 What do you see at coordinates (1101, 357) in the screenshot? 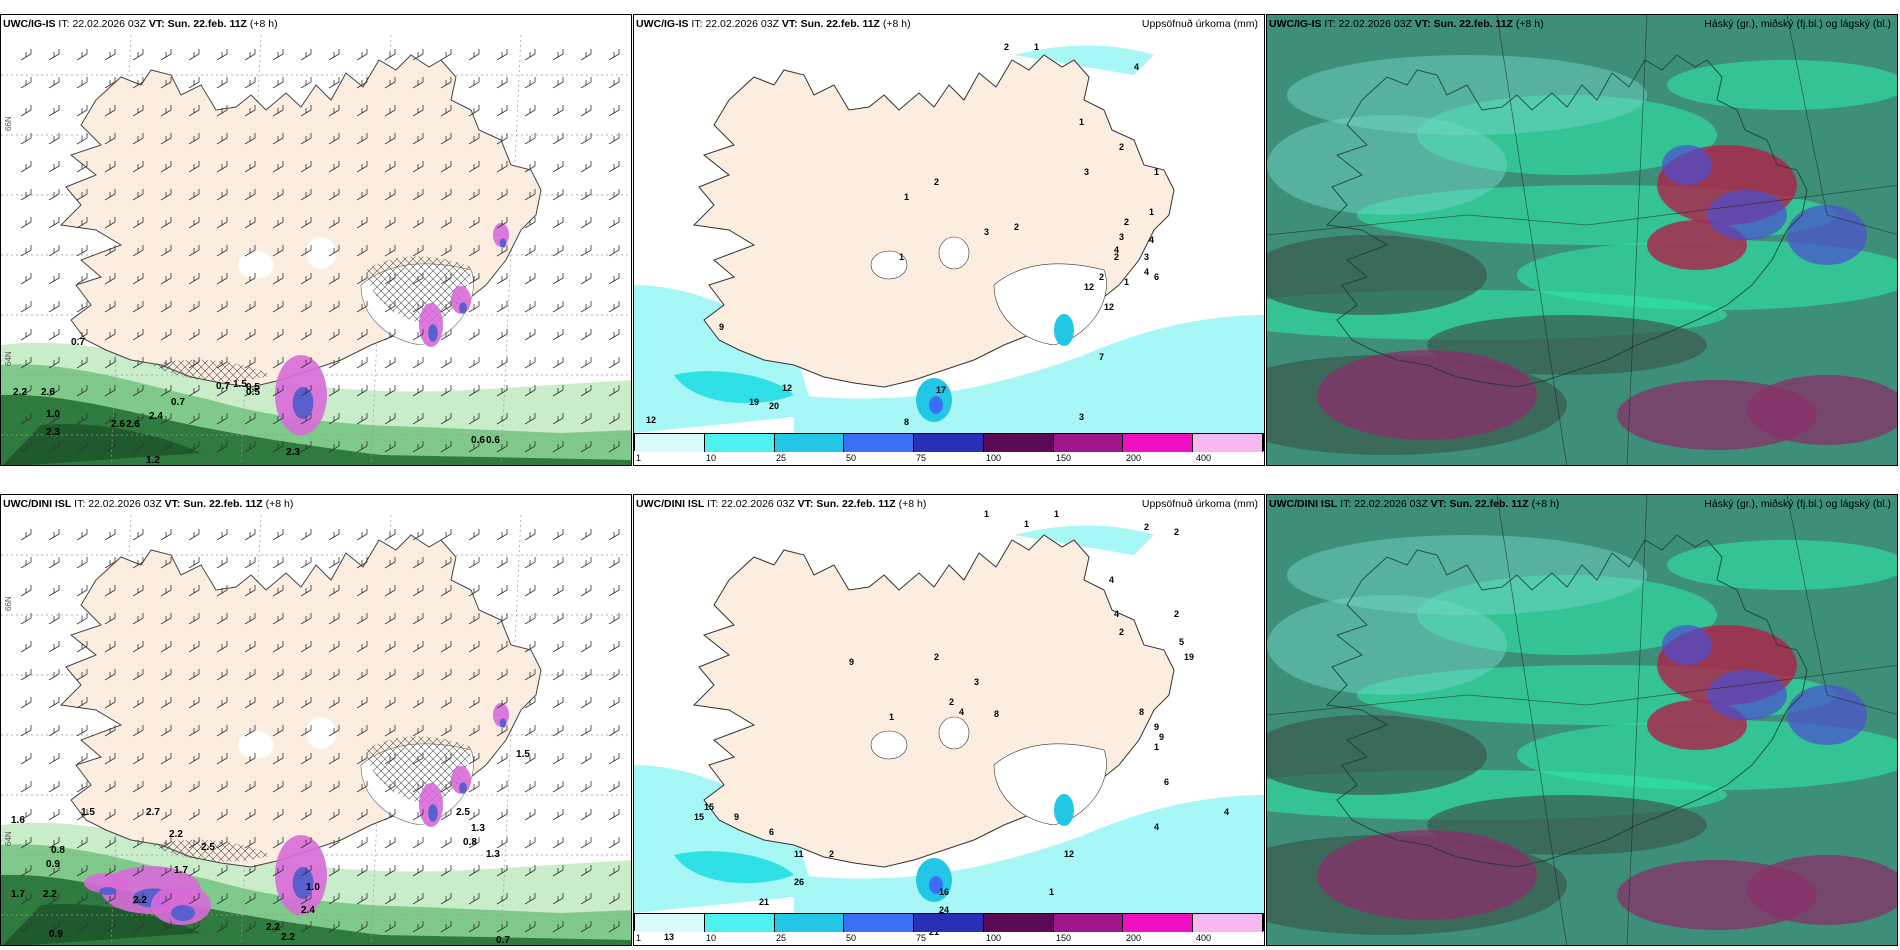
I see `precip-value-label: 7` at bounding box center [1101, 357].